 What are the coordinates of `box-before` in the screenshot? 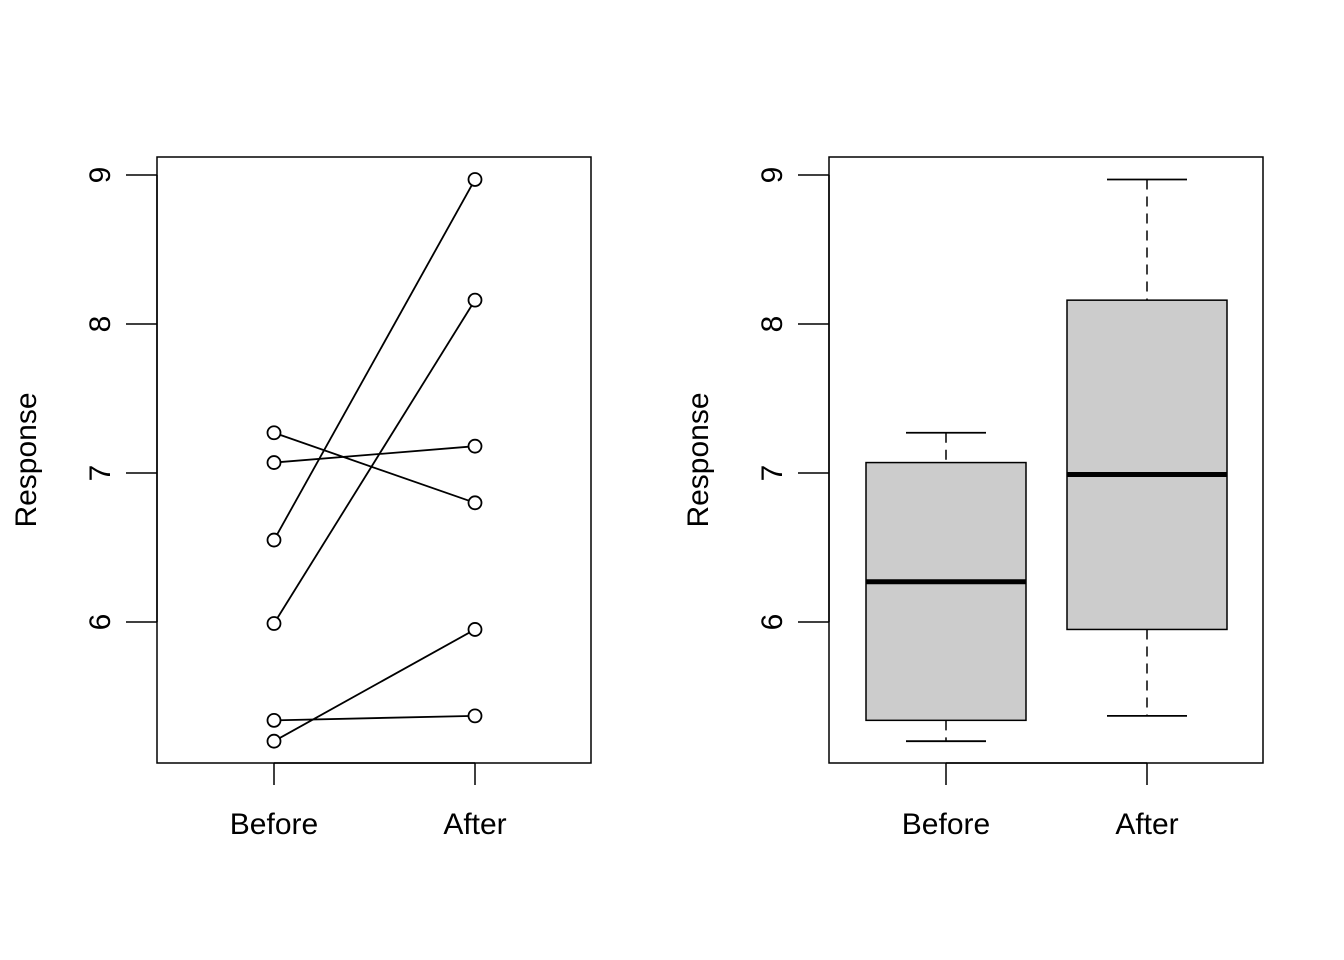 It's located at (946, 591).